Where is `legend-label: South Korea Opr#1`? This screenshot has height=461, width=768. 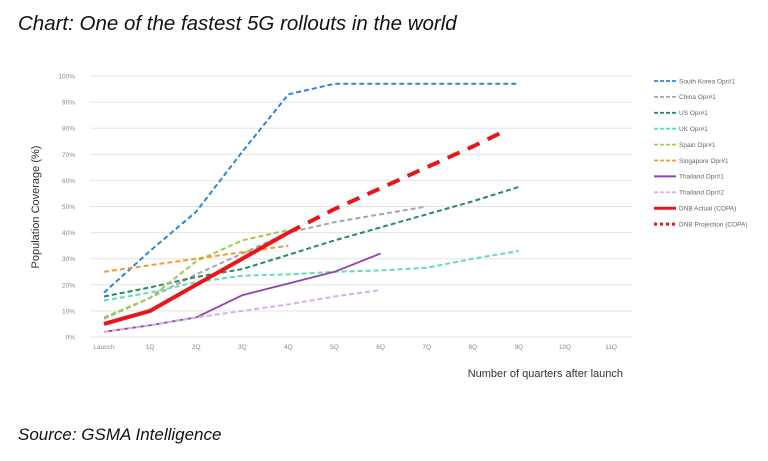
legend-label: South Korea Opr#1 is located at coordinates (707, 81).